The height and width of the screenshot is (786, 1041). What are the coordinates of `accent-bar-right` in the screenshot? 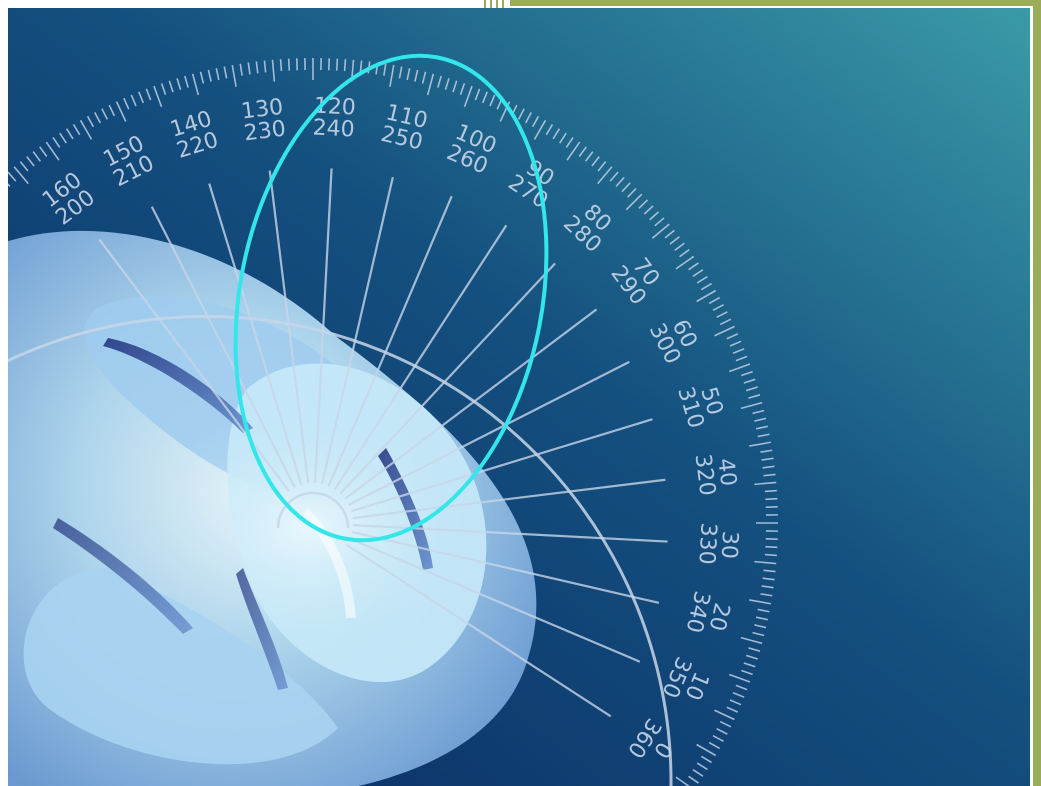 It's located at (1037, 393).